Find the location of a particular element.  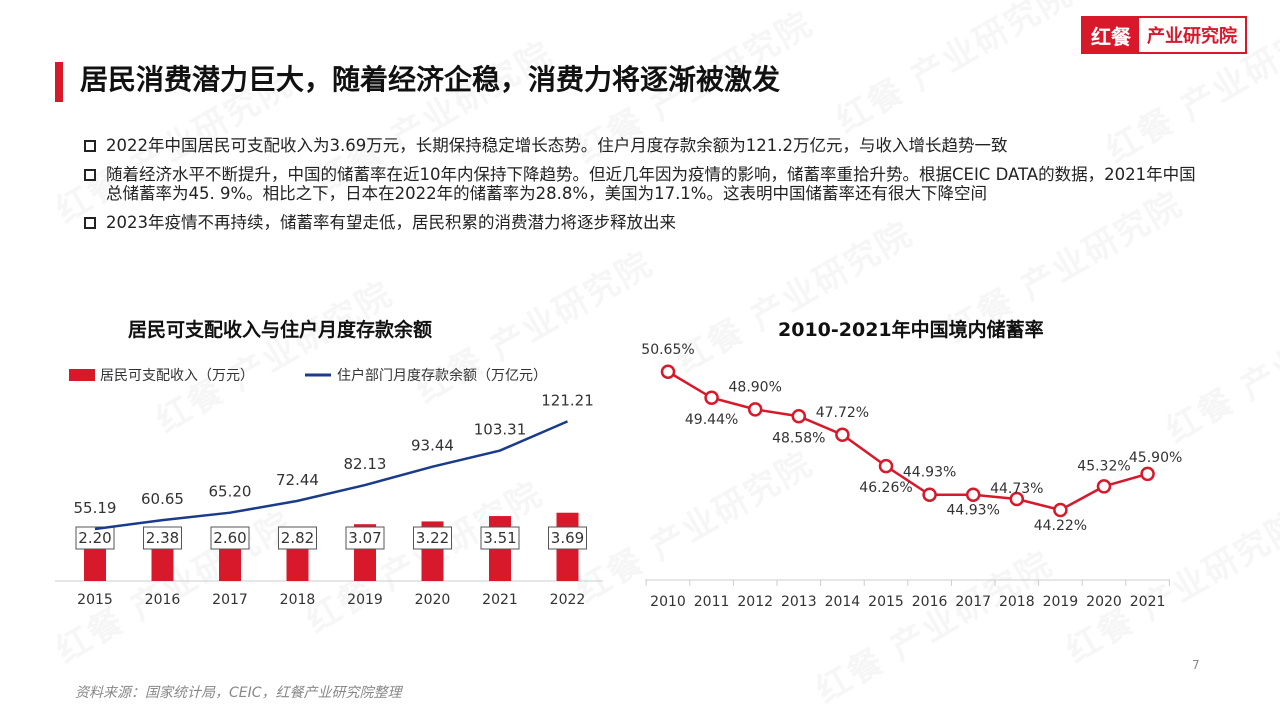

line-data-label: 60.65 is located at coordinates (162, 499).